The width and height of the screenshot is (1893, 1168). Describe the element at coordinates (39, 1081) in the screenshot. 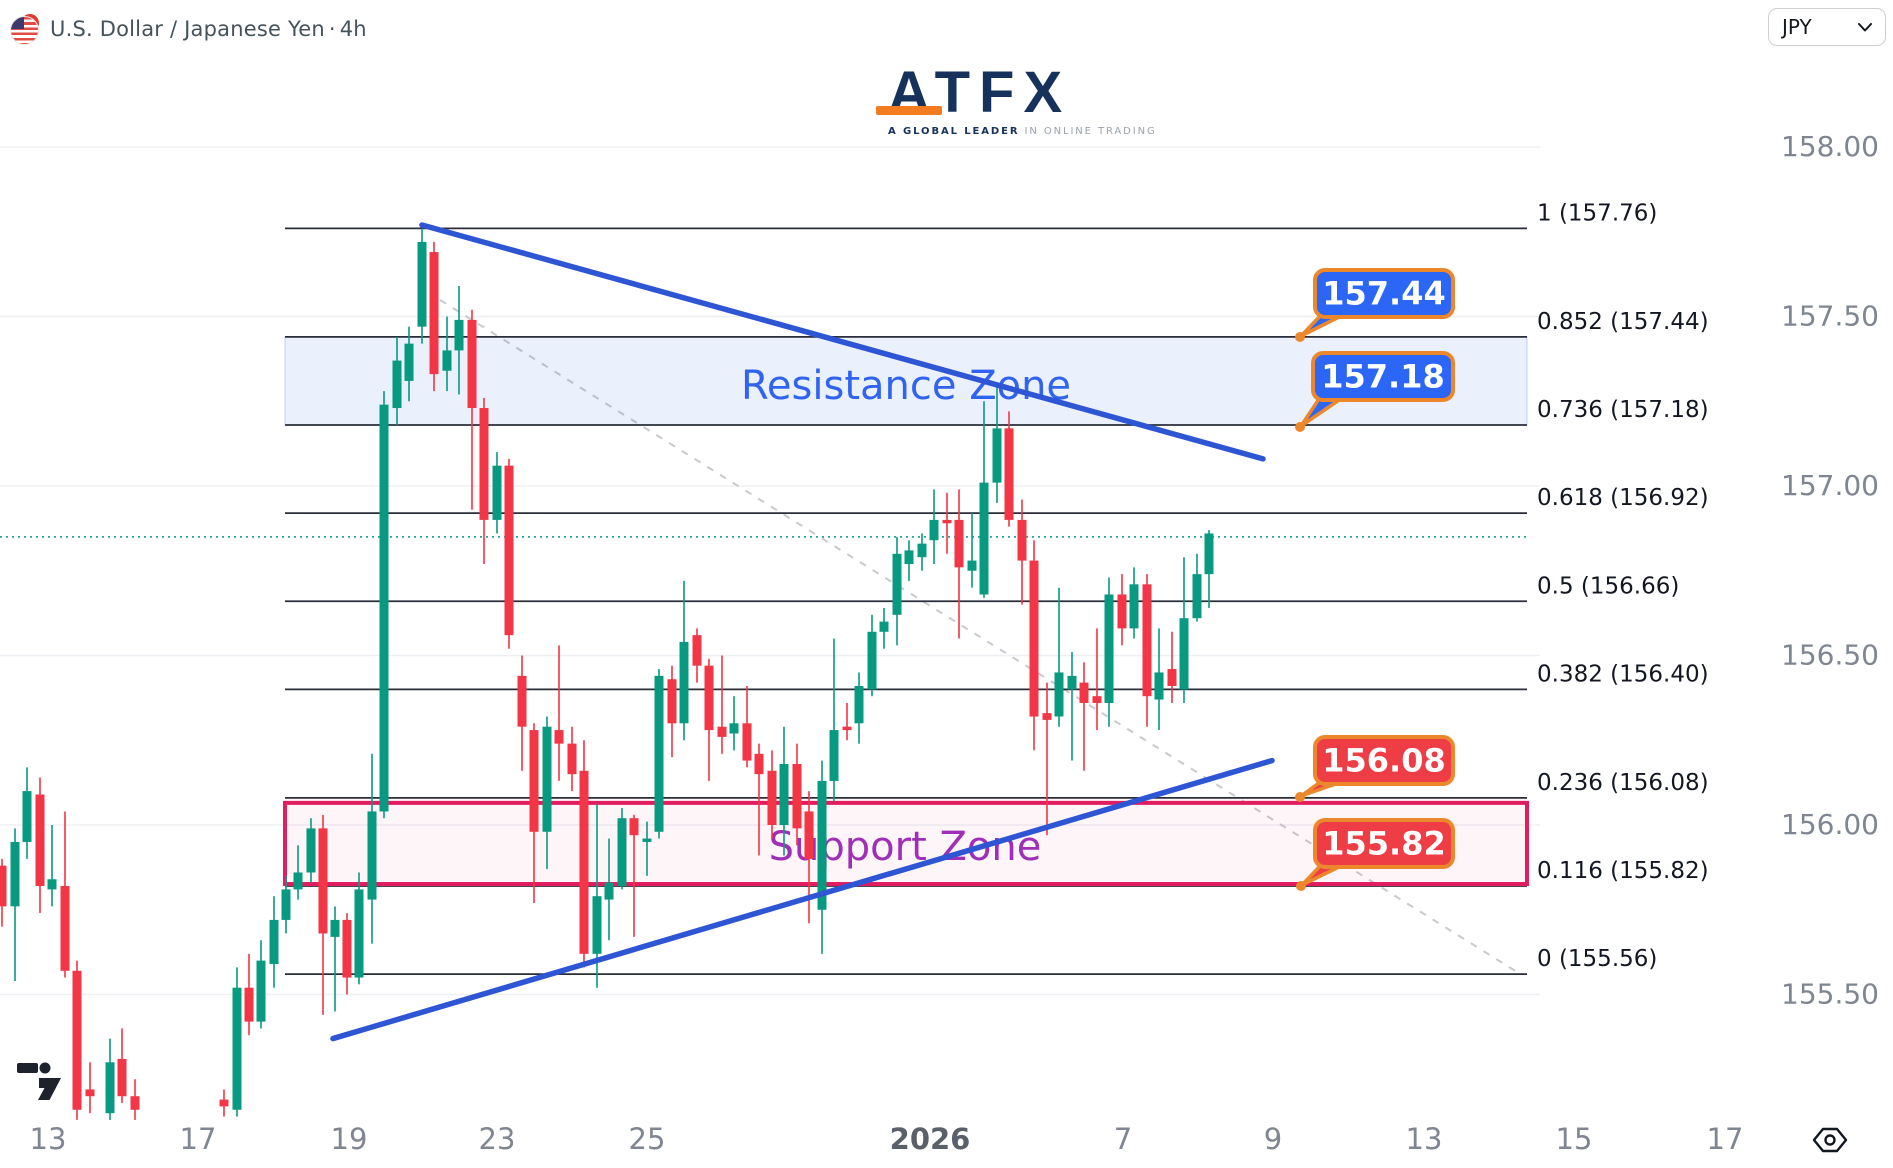

I see `tradingview-logo` at that location.